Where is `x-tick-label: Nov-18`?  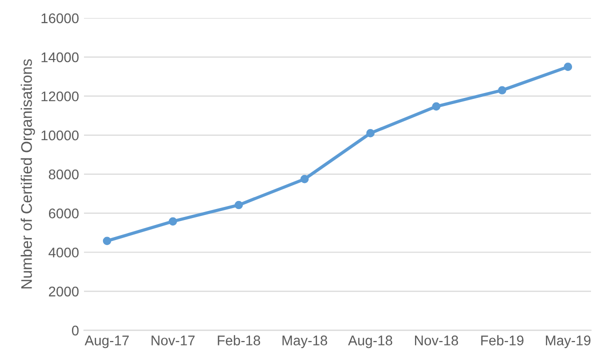
x-tick-label: Nov-18 is located at coordinates (436, 341).